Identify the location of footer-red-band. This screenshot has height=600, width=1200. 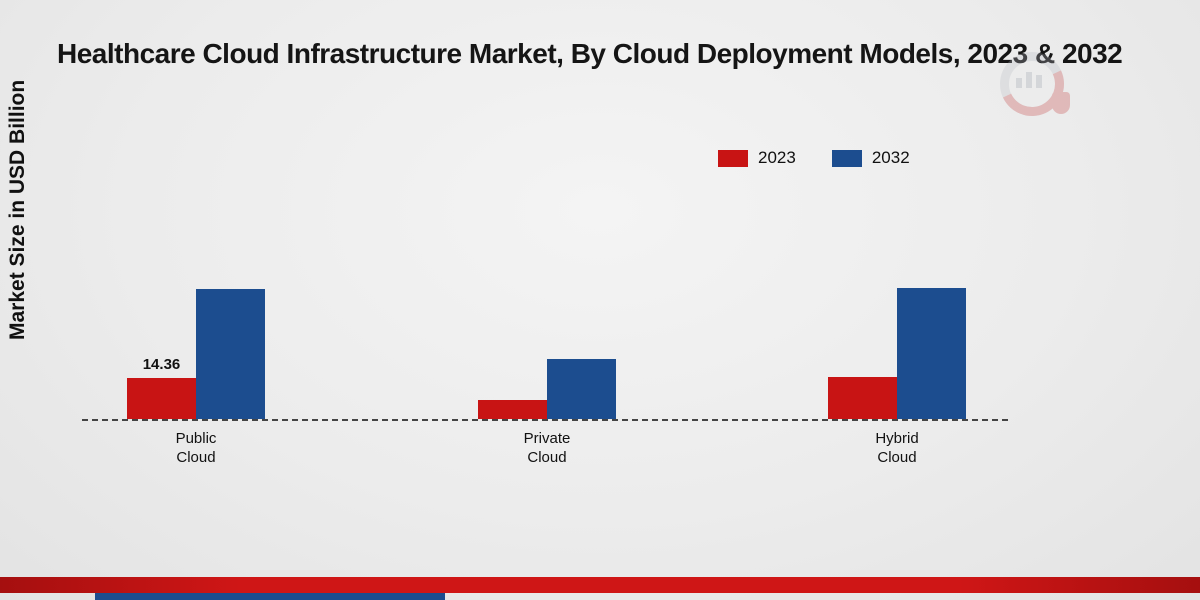
(600, 585).